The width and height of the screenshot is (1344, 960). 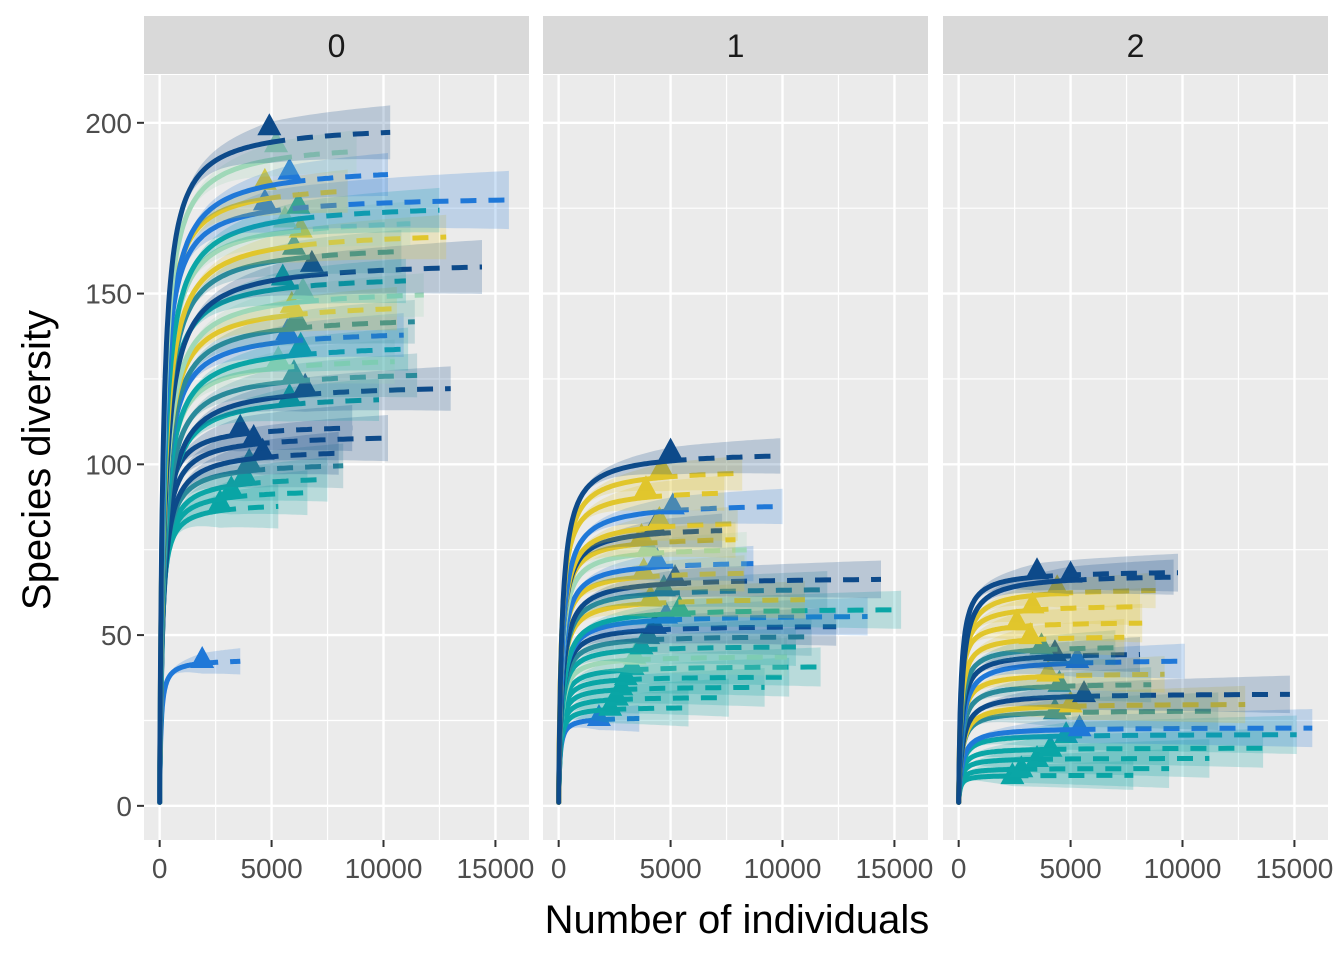 I want to click on x-axis-title: Number of individuals, so click(x=737, y=920).